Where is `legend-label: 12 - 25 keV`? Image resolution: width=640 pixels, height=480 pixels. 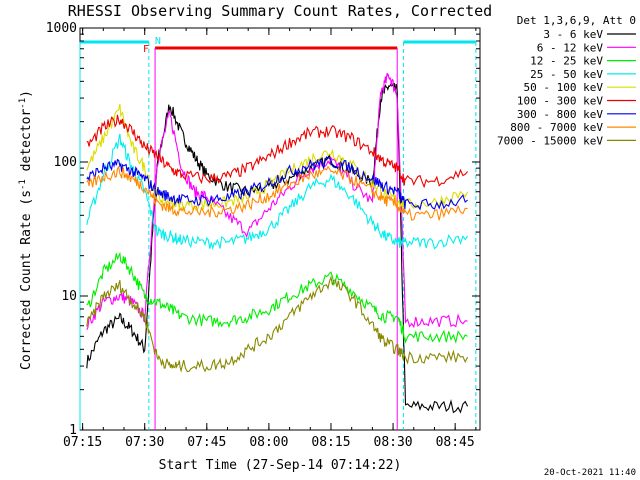 legend-label: 12 - 25 keV is located at coordinates (566, 61).